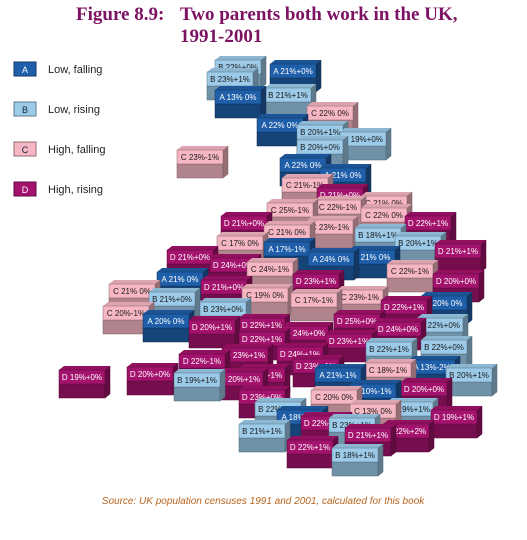  I want to click on block-label: B 21%+1%, so click(288, 95).